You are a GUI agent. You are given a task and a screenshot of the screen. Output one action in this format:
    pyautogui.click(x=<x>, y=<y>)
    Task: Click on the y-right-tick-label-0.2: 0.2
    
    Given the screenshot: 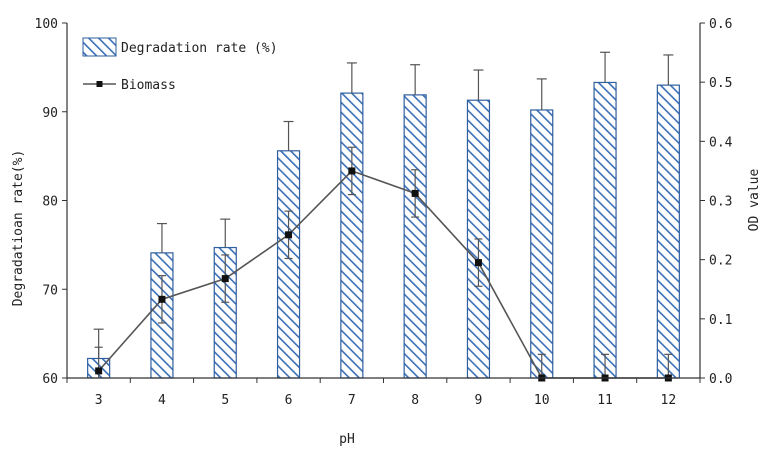 What is the action you would take?
    pyautogui.click(x=720, y=261)
    